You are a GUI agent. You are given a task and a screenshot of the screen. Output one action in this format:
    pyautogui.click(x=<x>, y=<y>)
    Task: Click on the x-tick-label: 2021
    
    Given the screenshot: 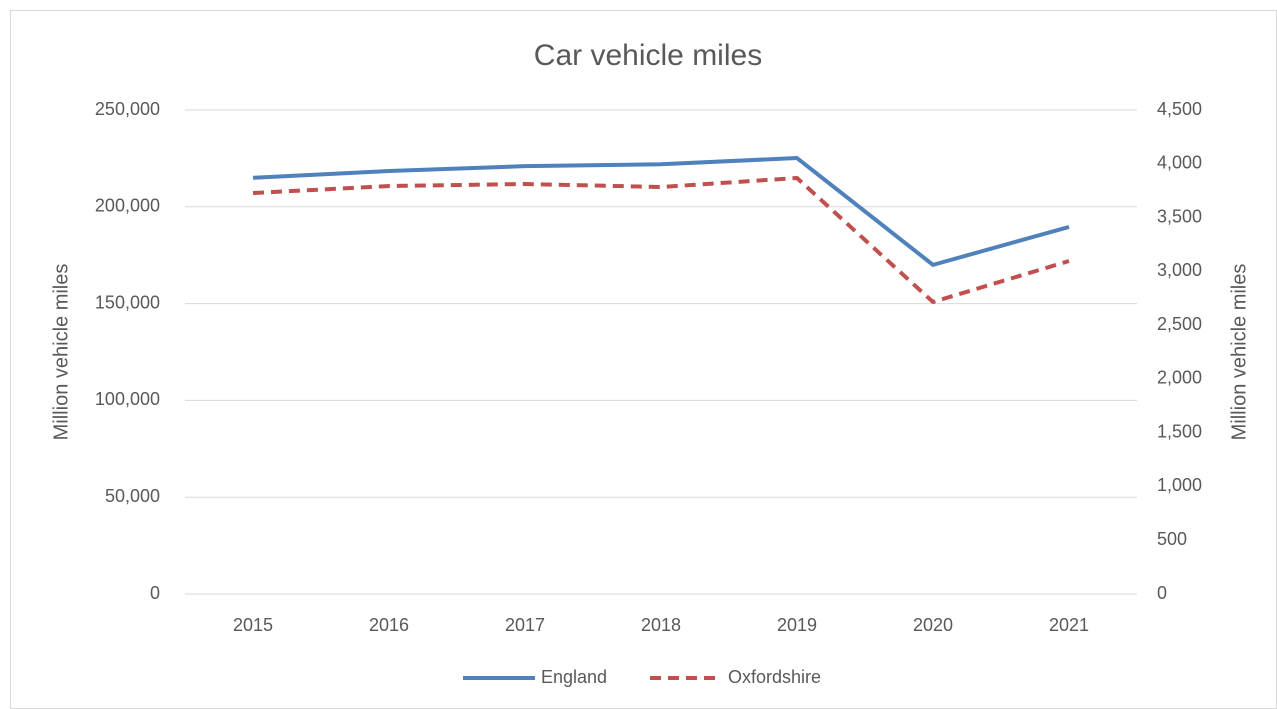 What is the action you would take?
    pyautogui.click(x=1069, y=625)
    